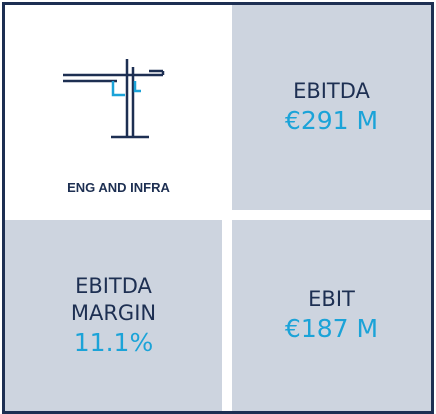 This screenshot has width=436, height=414. I want to click on crane-icon, so click(114, 99).